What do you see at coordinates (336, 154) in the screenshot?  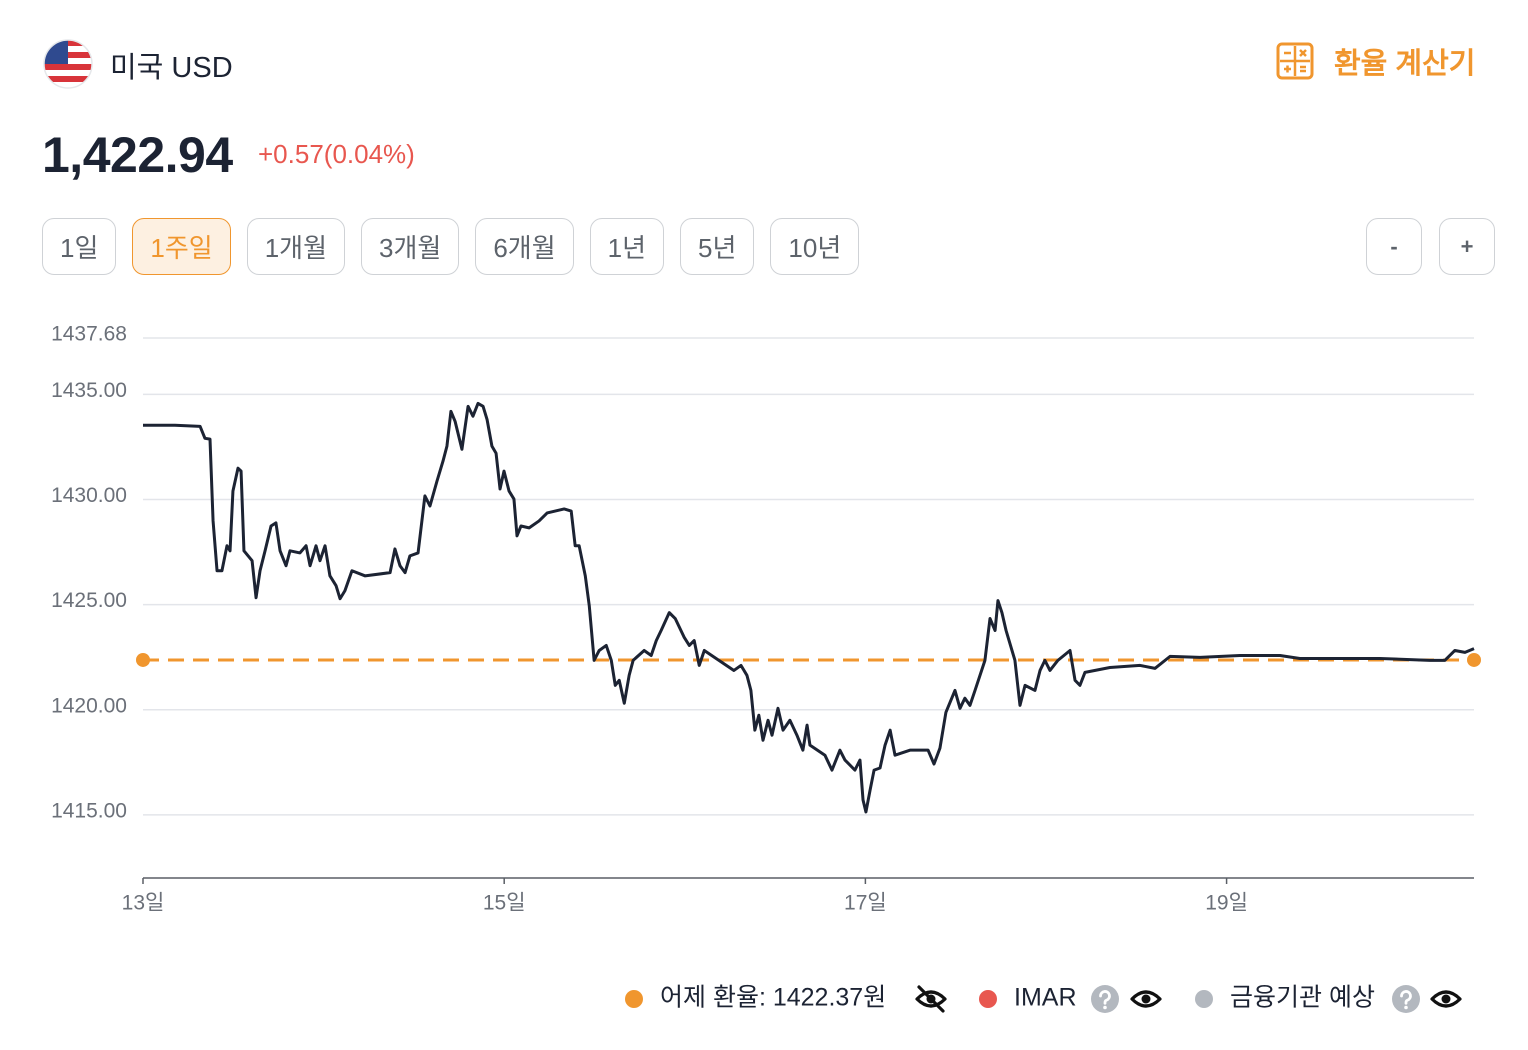 I see `price-change: +0.57(0.04%)` at bounding box center [336, 154].